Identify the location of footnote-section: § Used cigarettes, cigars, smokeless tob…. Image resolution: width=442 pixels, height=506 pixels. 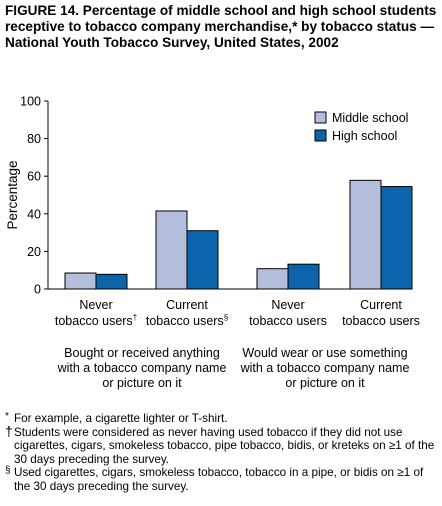
(222, 479).